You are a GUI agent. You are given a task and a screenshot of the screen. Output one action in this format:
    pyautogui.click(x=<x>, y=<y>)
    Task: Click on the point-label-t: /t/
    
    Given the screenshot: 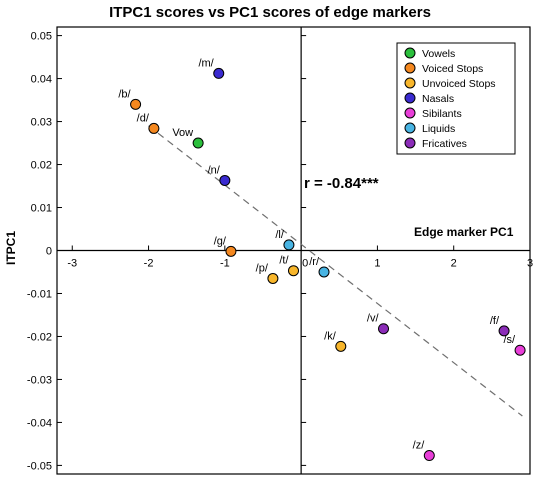 What is the action you would take?
    pyautogui.click(x=284, y=261)
    